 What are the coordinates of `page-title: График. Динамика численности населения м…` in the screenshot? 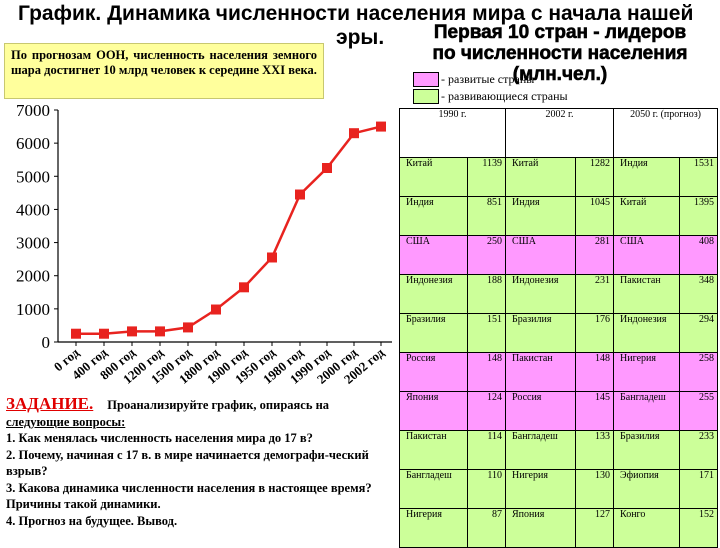 It's located at (358, 26).